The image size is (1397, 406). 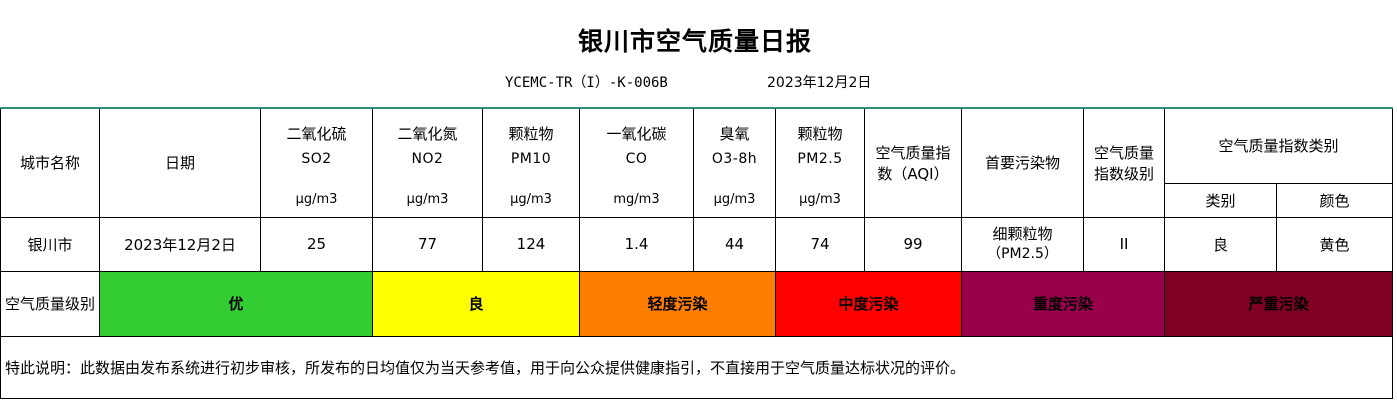 What do you see at coordinates (50, 162) in the screenshot?
I see `header-city: 城市名称` at bounding box center [50, 162].